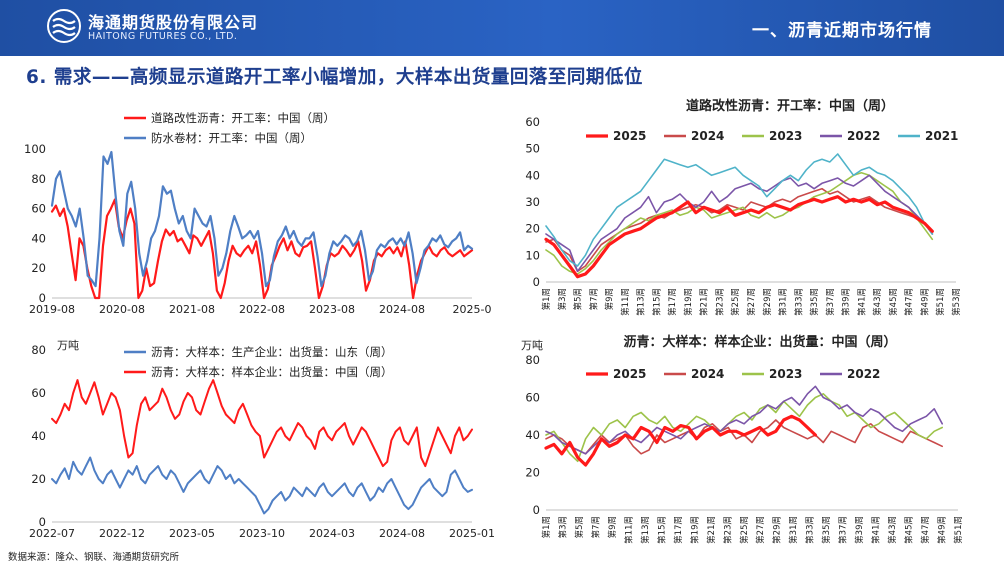  Describe the element at coordinates (859, 530) in the screenshot. I see `x-tick-label: 第39周` at that location.